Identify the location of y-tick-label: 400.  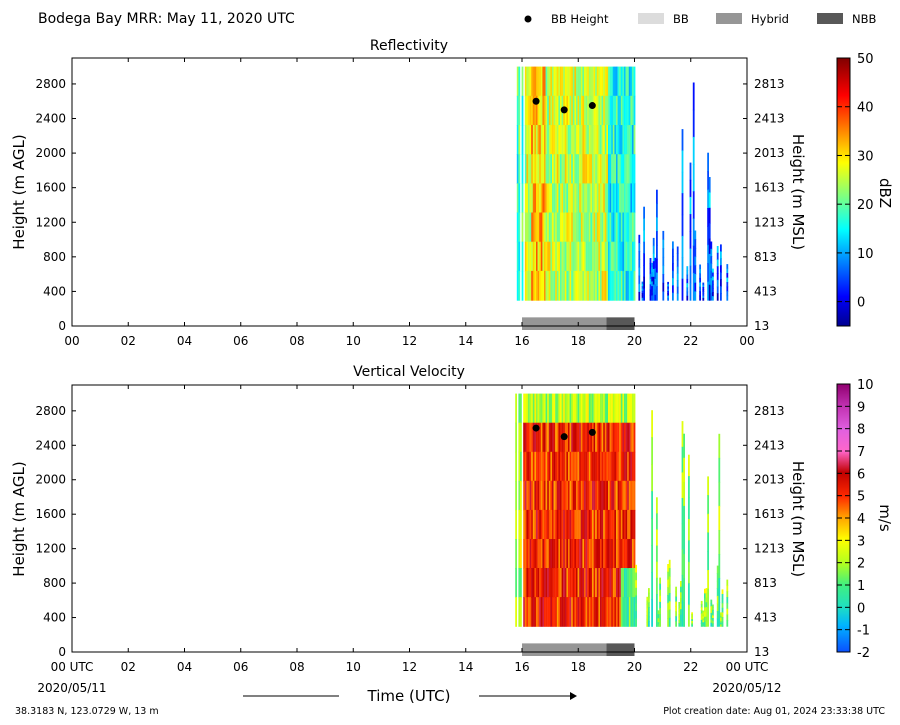
(54, 618).